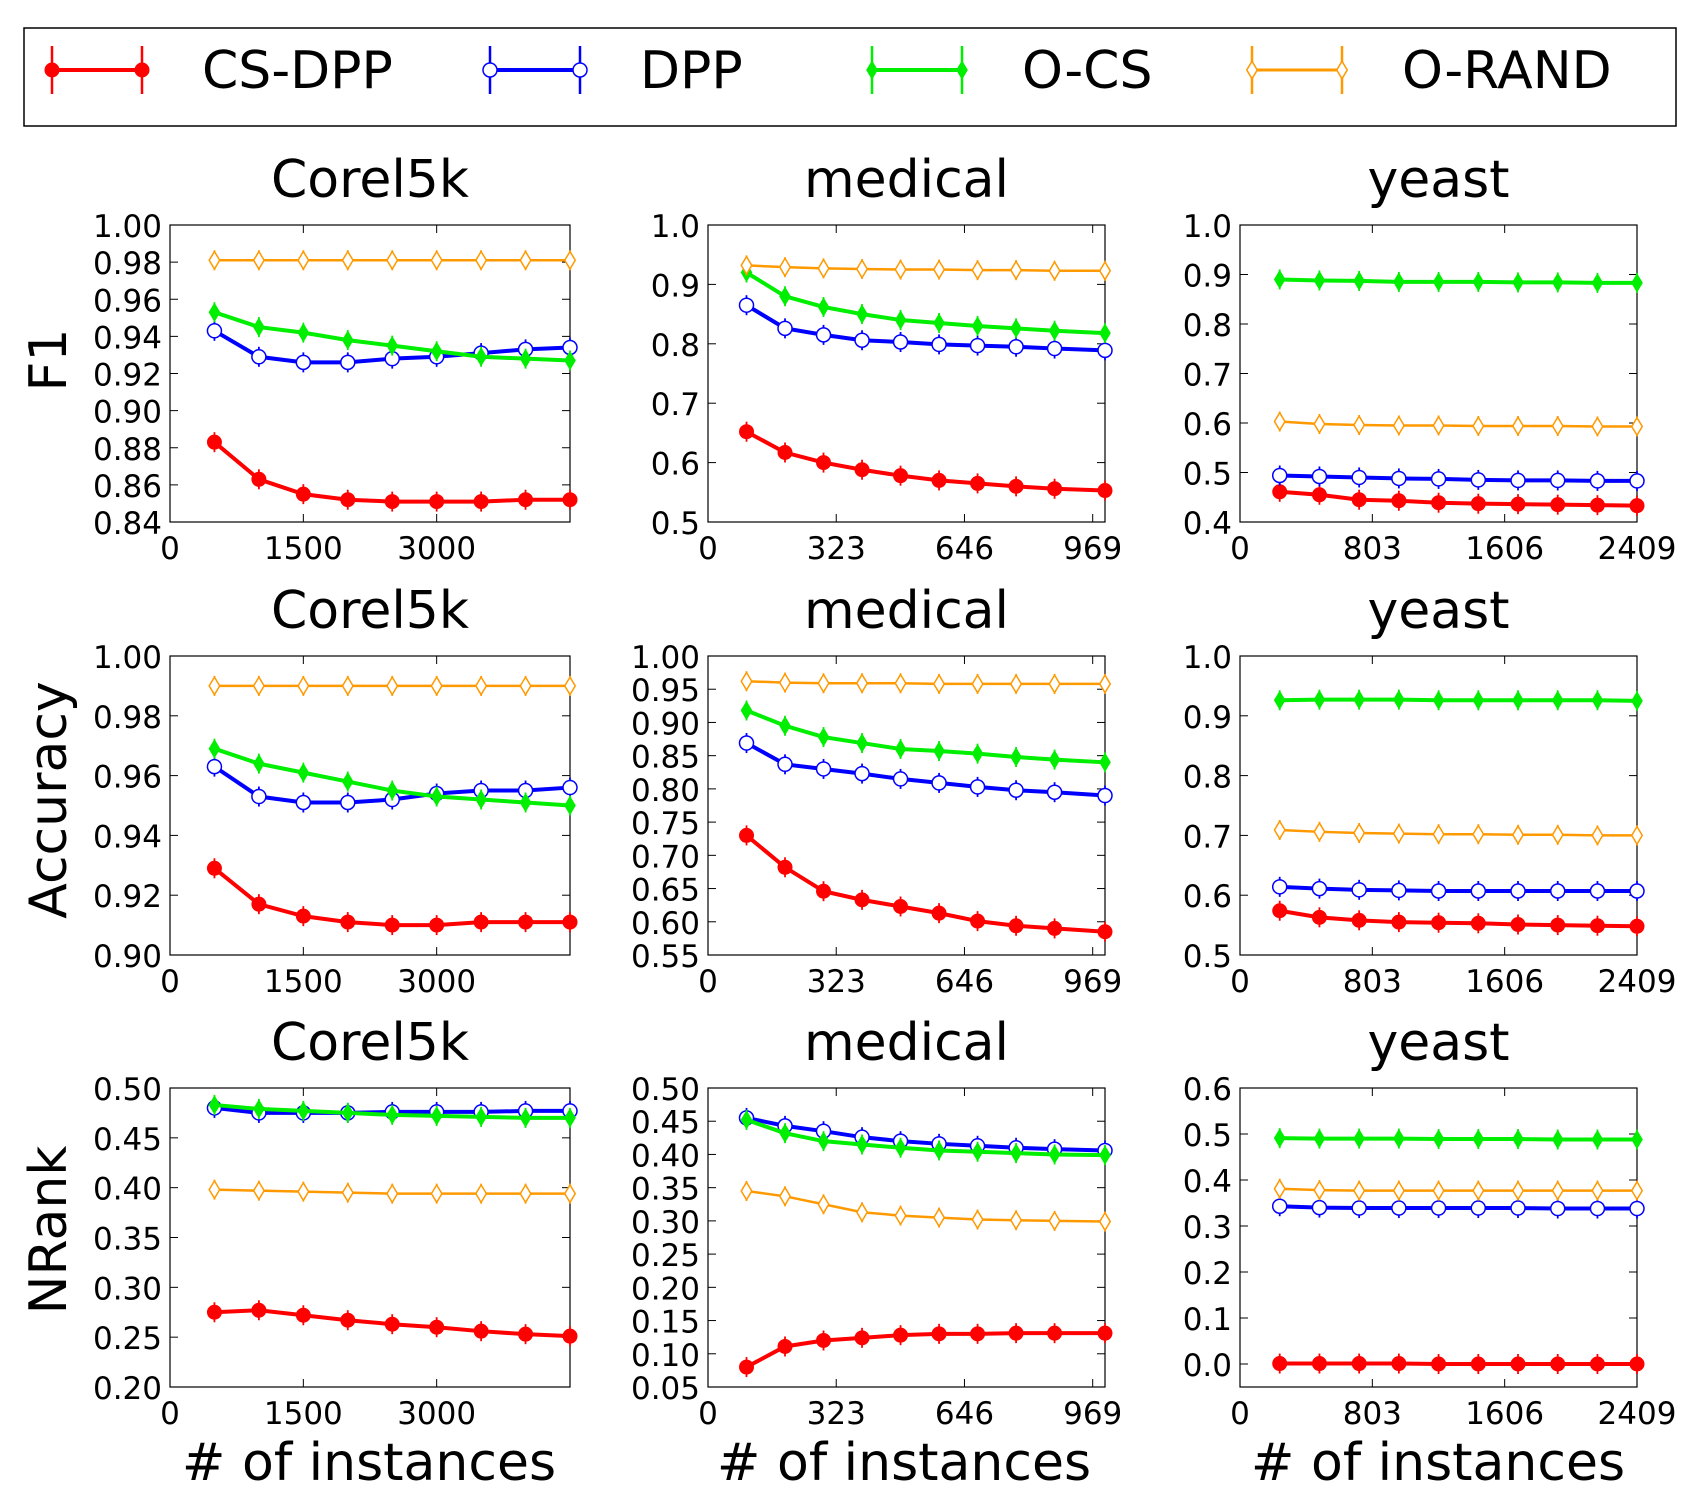  Describe the element at coordinates (665, 658) in the screenshot. I see `y-tick-label: 1.00` at that location.